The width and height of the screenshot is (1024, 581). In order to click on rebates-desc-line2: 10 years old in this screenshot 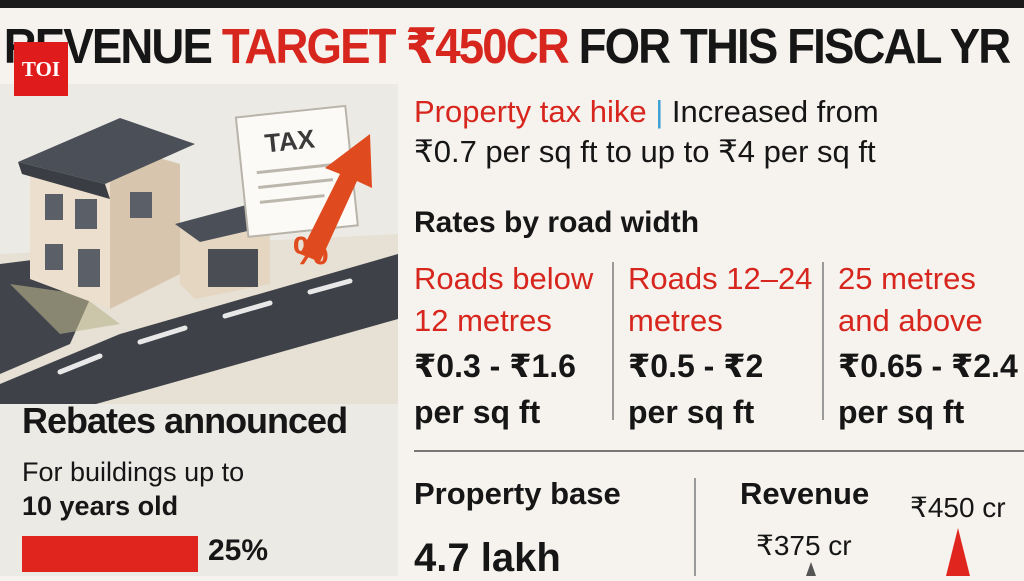, I will do `click(100, 506)`.